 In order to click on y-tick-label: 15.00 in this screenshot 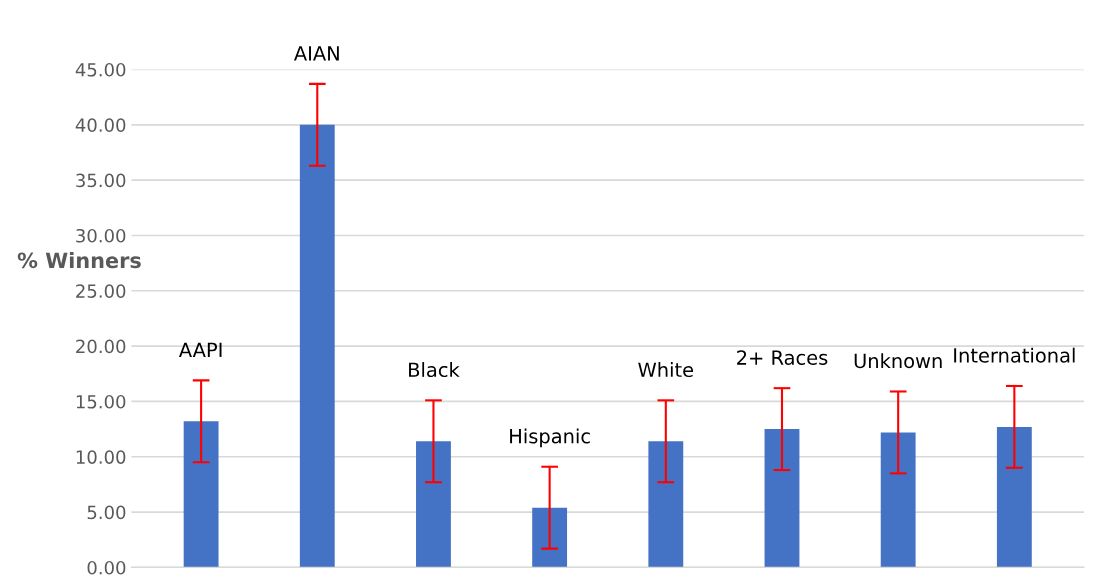, I will do `click(101, 401)`.